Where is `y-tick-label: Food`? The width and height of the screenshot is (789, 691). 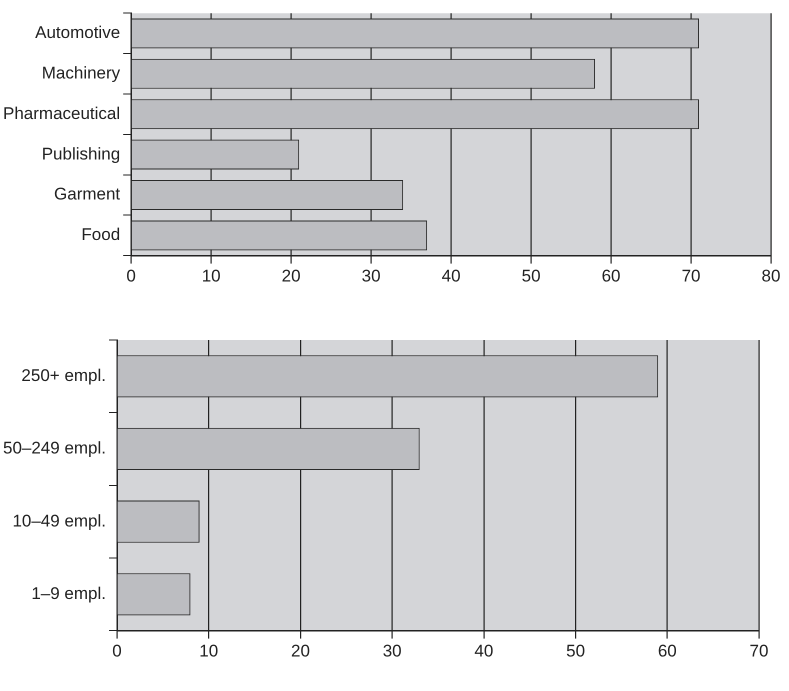
y-tick-label: Food is located at coordinates (100, 234).